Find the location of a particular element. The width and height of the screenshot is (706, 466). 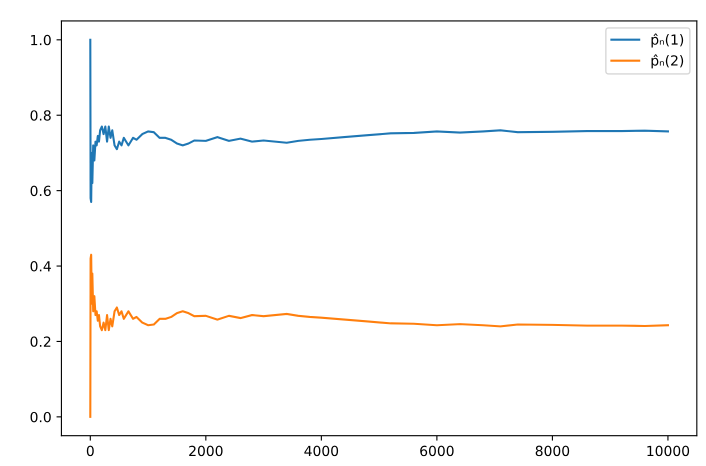

x-tick-label: 0 is located at coordinates (90, 451).